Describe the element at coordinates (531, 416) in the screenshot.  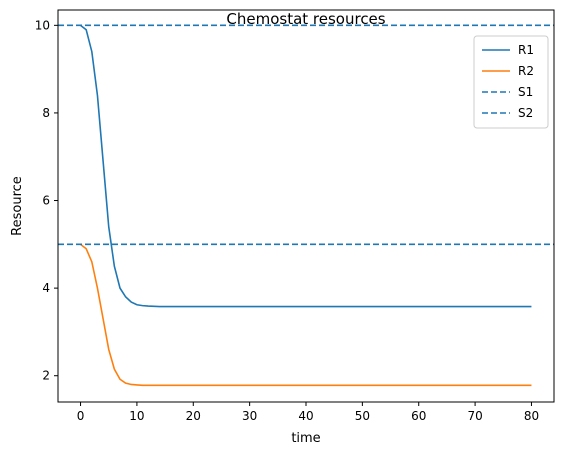
I see `x-tick-label: 80` at that location.